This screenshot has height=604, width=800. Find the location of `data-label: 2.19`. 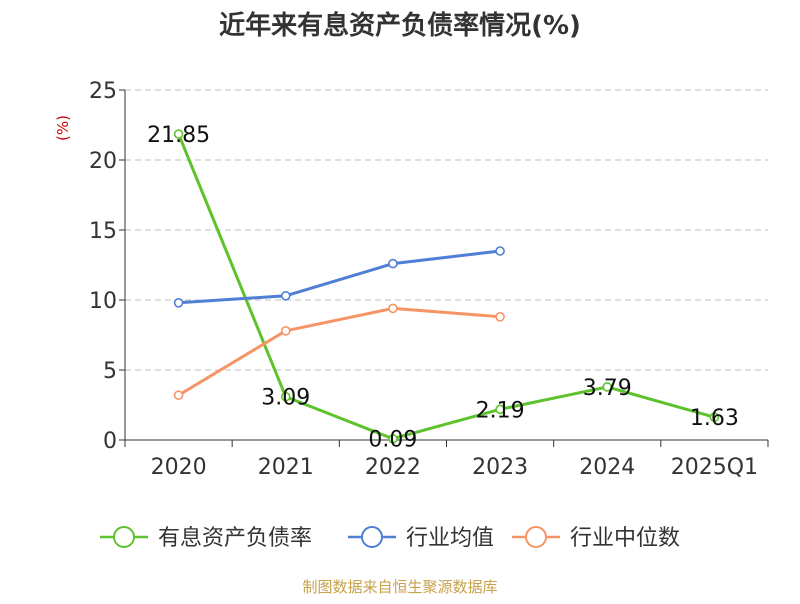

data-label: 2.19 is located at coordinates (500, 410).